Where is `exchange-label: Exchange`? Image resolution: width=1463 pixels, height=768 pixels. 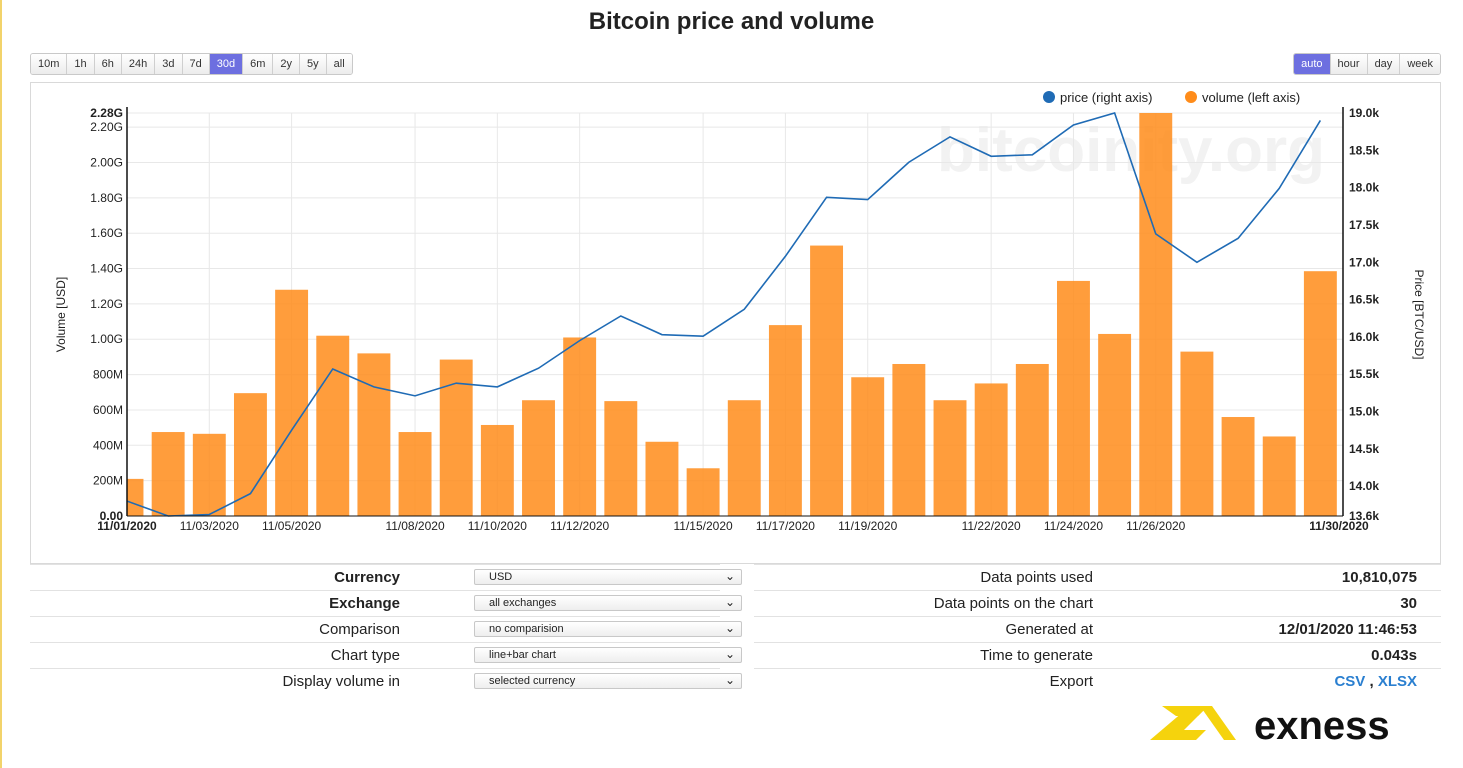 exchange-label: Exchange is located at coordinates (364, 603).